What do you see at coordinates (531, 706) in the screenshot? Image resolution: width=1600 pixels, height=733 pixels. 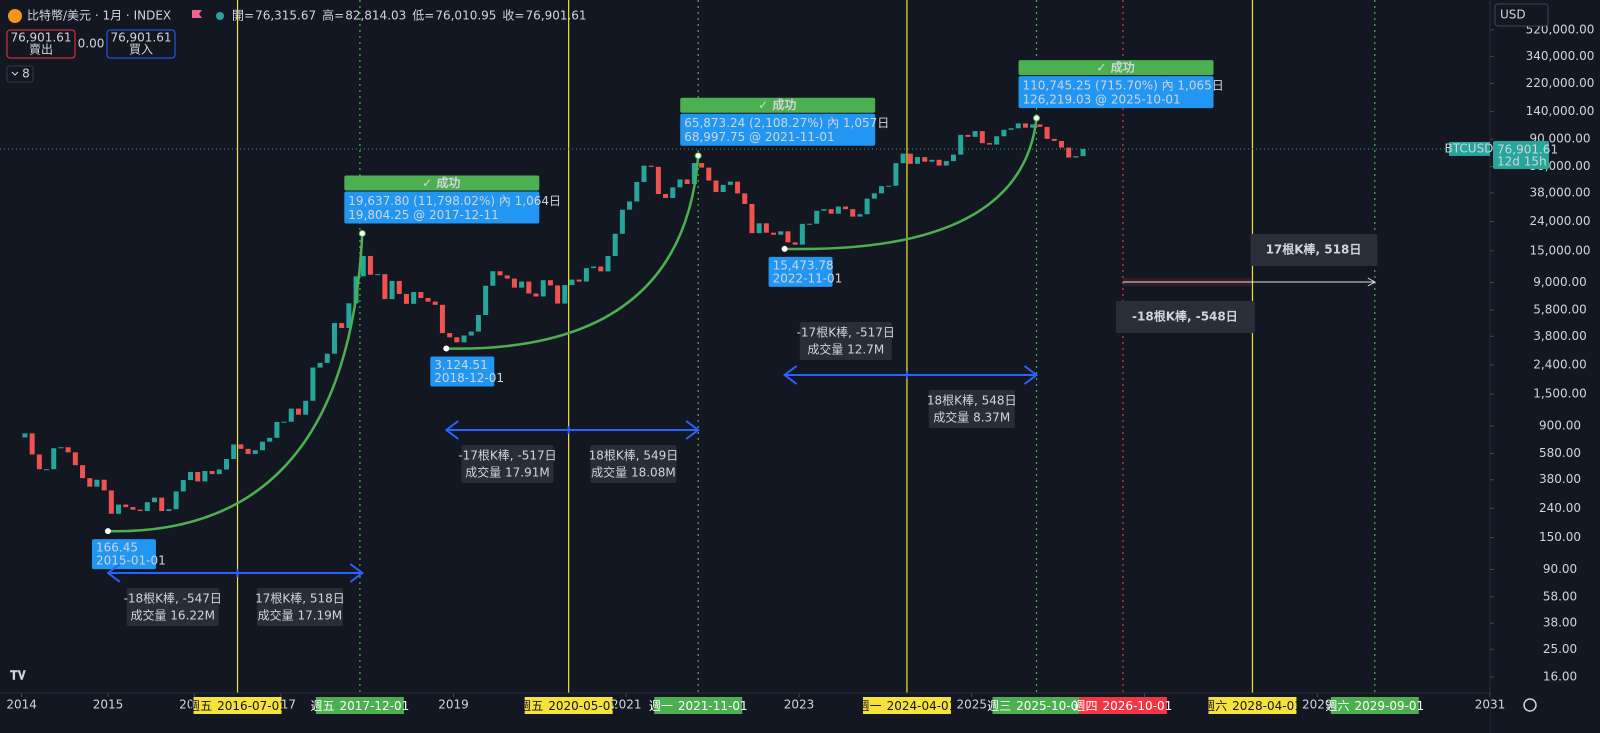 I see `date-tag-weekday: 週五` at bounding box center [531, 706].